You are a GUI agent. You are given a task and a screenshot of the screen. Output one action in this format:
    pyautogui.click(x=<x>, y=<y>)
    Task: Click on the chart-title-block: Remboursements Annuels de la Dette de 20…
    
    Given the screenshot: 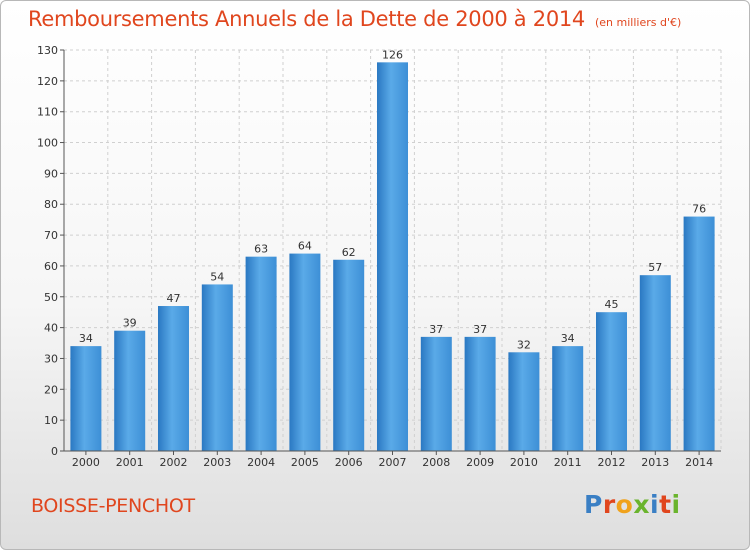 What is the action you would take?
    pyautogui.click(x=354, y=19)
    